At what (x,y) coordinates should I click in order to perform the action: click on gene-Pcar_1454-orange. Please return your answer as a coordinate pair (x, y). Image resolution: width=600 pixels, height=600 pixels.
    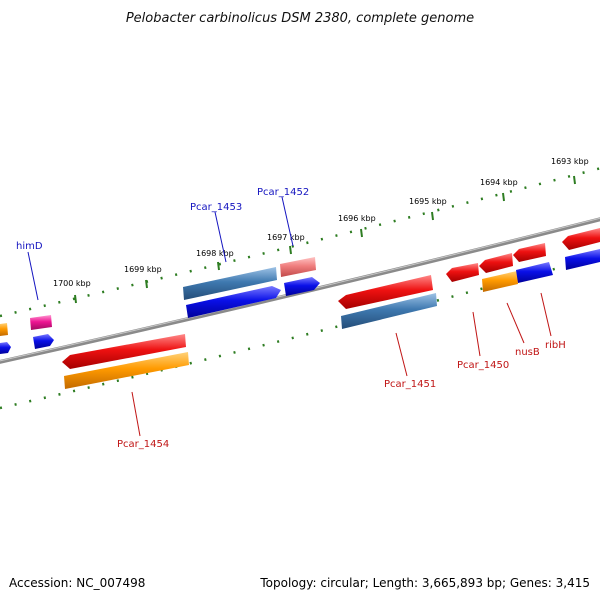
    Looking at the image, I should click on (126, 370).